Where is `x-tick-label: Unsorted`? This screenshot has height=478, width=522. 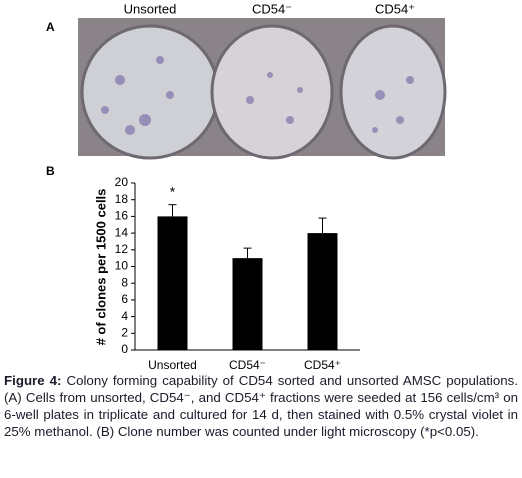 x-tick-label: Unsorted is located at coordinates (172, 365).